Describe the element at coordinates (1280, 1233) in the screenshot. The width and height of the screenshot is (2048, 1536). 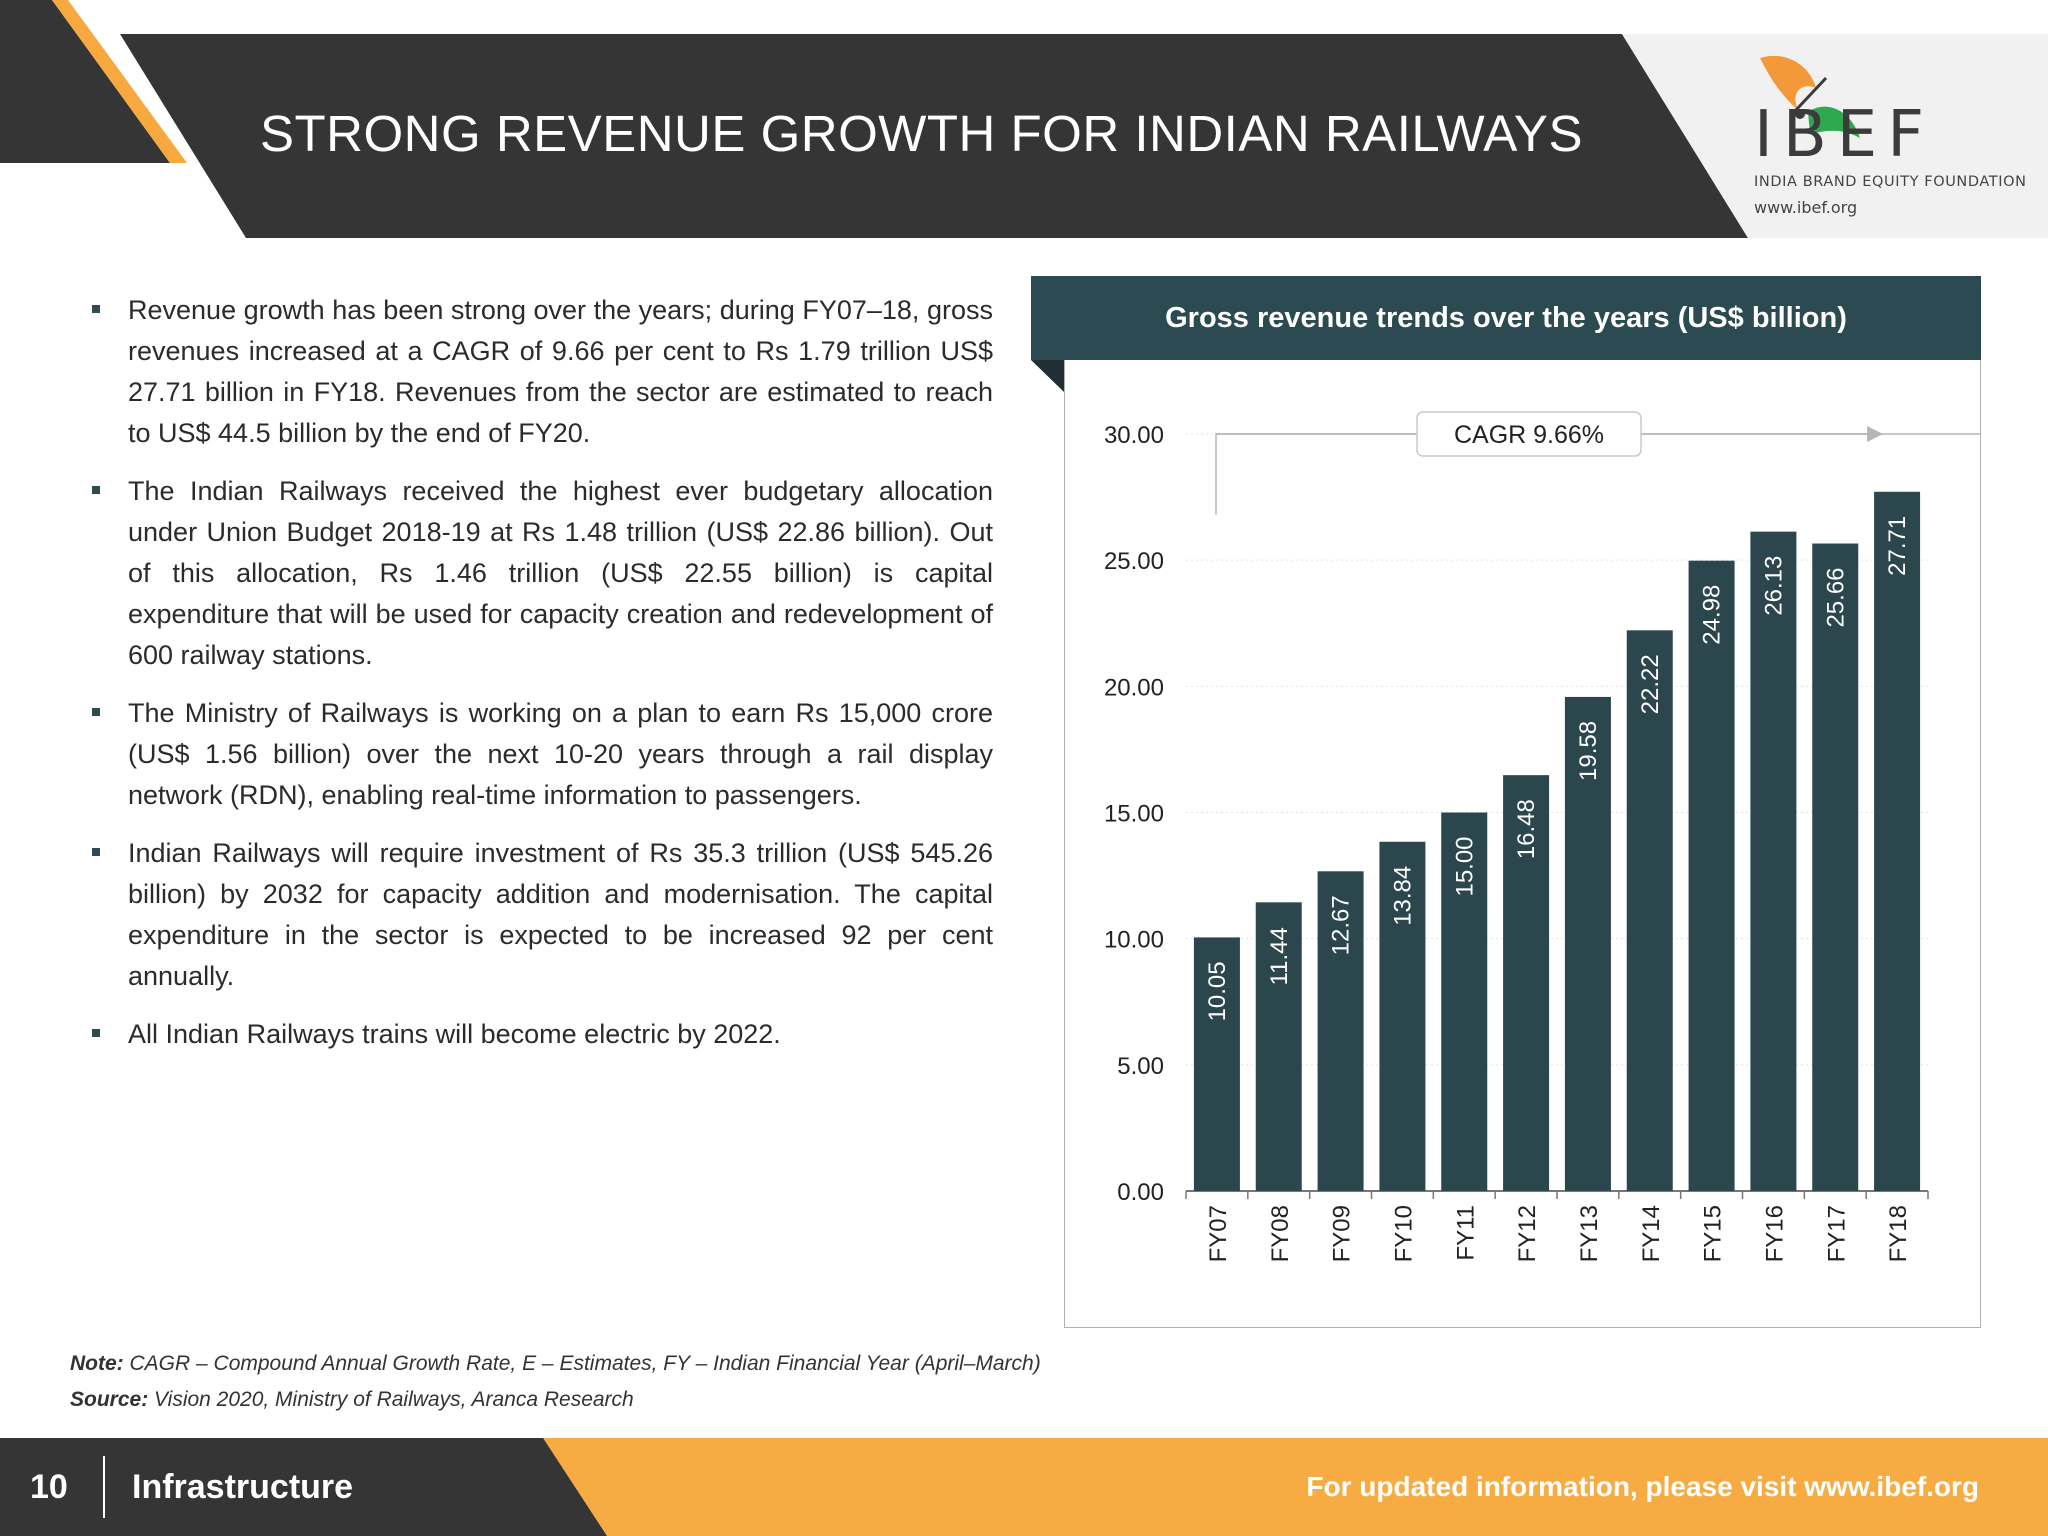
I see `x-category-label: FY08` at that location.